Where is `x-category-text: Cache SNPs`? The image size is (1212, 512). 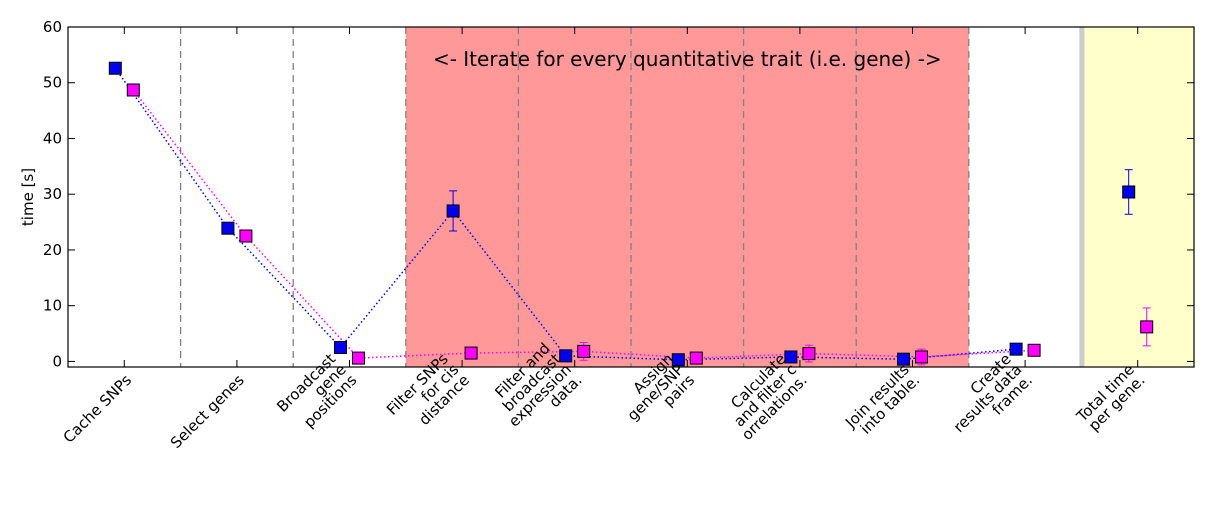
x-category-text: Cache SNPs is located at coordinates (98, 409).